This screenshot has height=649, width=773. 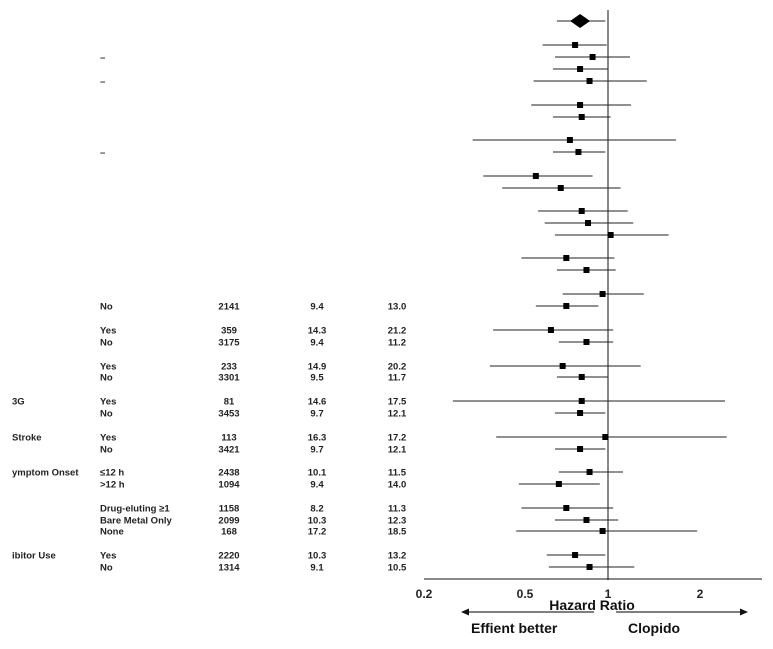 I want to click on rate-effient: 14.6, so click(x=317, y=402).